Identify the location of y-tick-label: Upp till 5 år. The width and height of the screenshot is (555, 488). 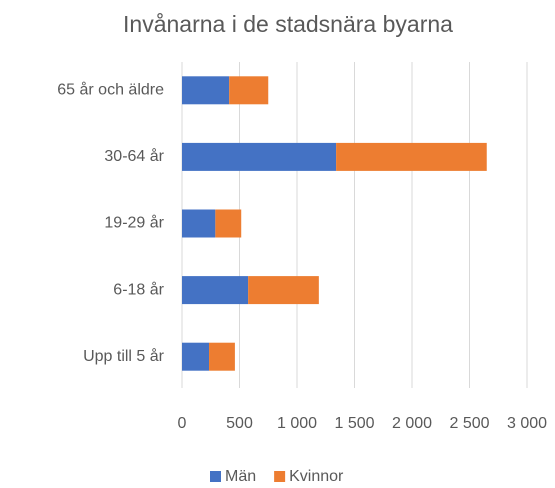
(124, 356).